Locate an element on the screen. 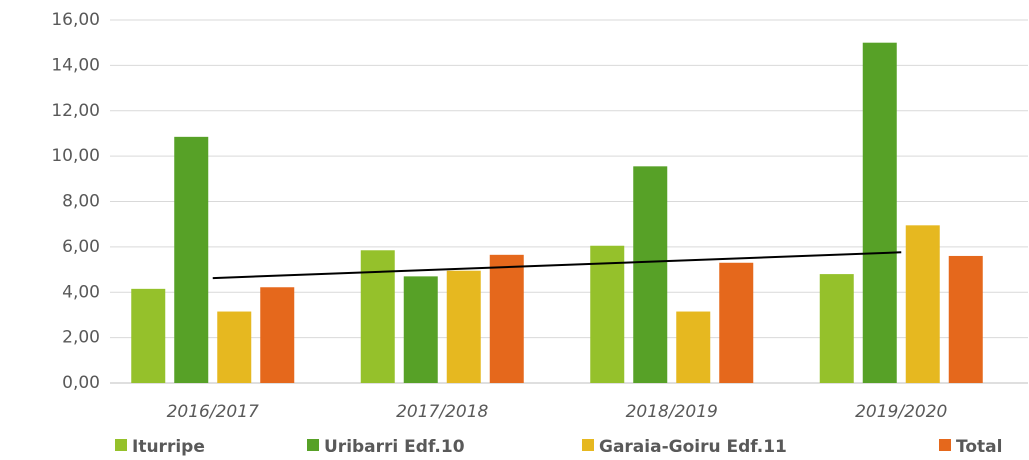  y-tick-label: 14,00 is located at coordinates (75, 65).